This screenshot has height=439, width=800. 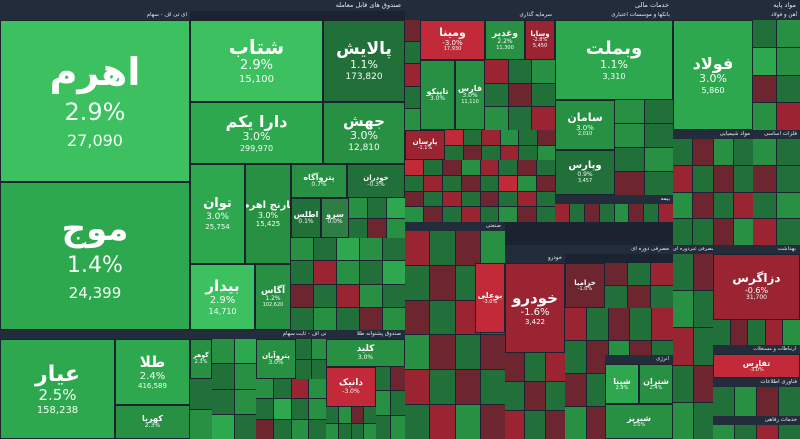 I want to click on tile-khodran: خودران -0.3%, so click(x=376, y=181).